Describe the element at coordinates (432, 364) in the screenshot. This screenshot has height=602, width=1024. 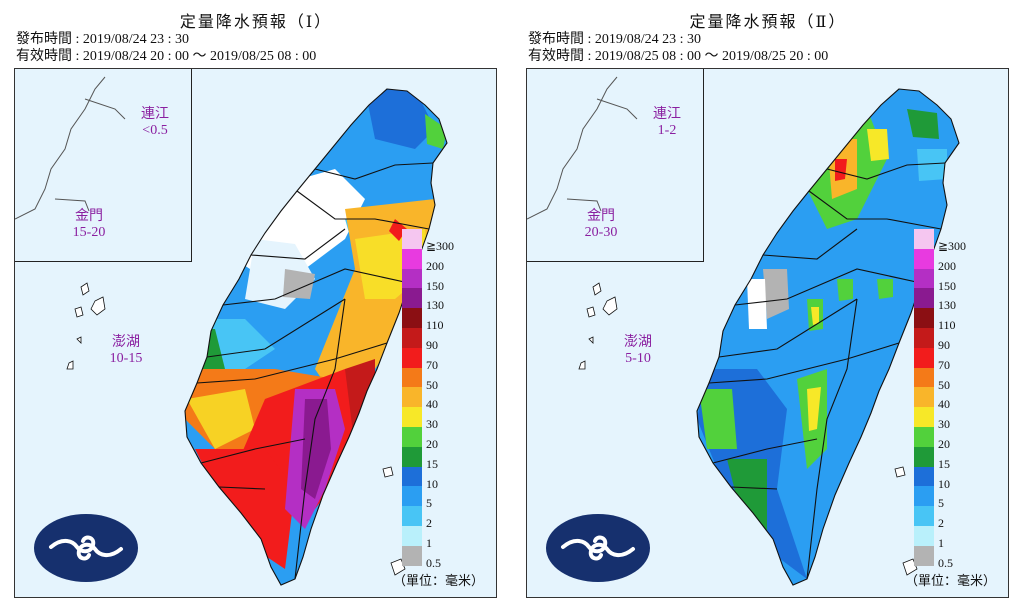
I see `legend-label: 70` at that location.